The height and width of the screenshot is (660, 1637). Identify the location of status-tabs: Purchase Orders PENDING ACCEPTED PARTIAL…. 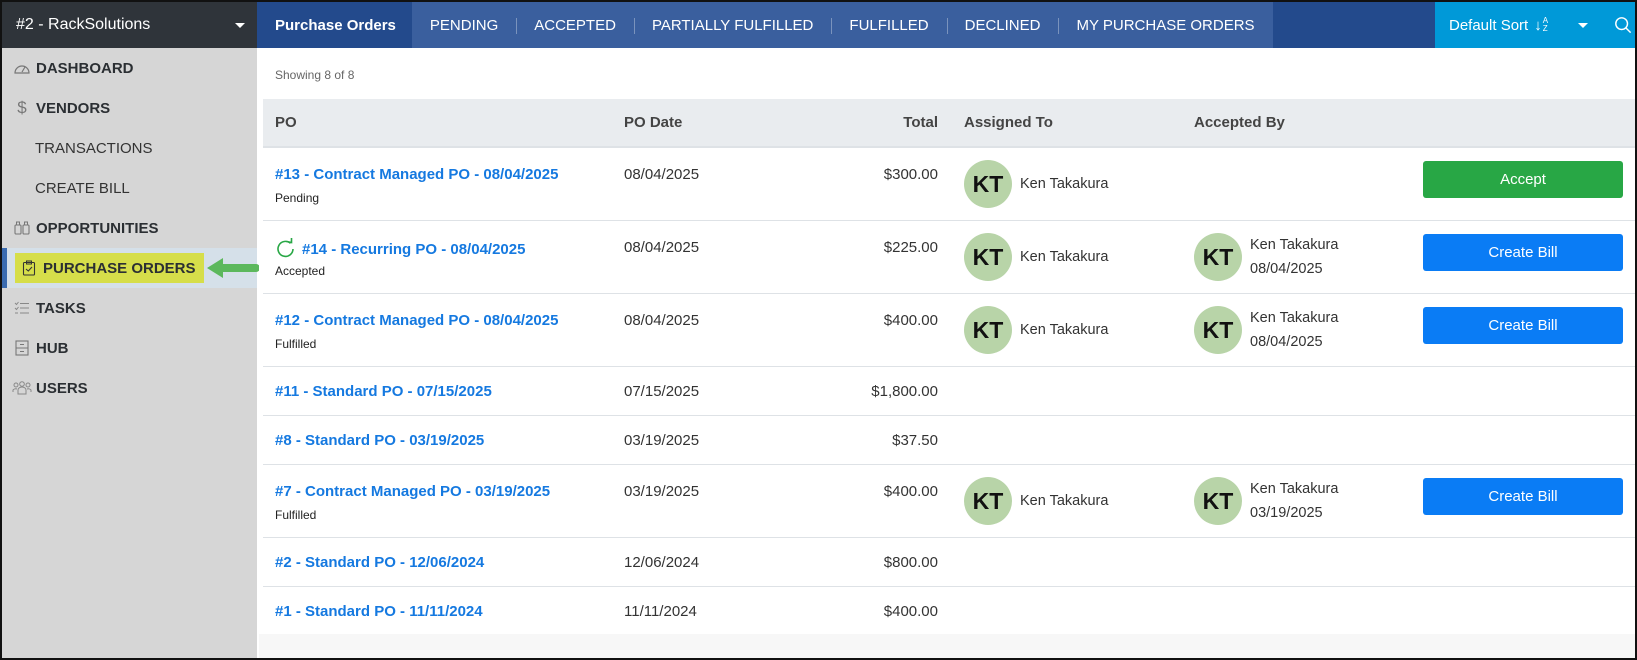
(765, 25).